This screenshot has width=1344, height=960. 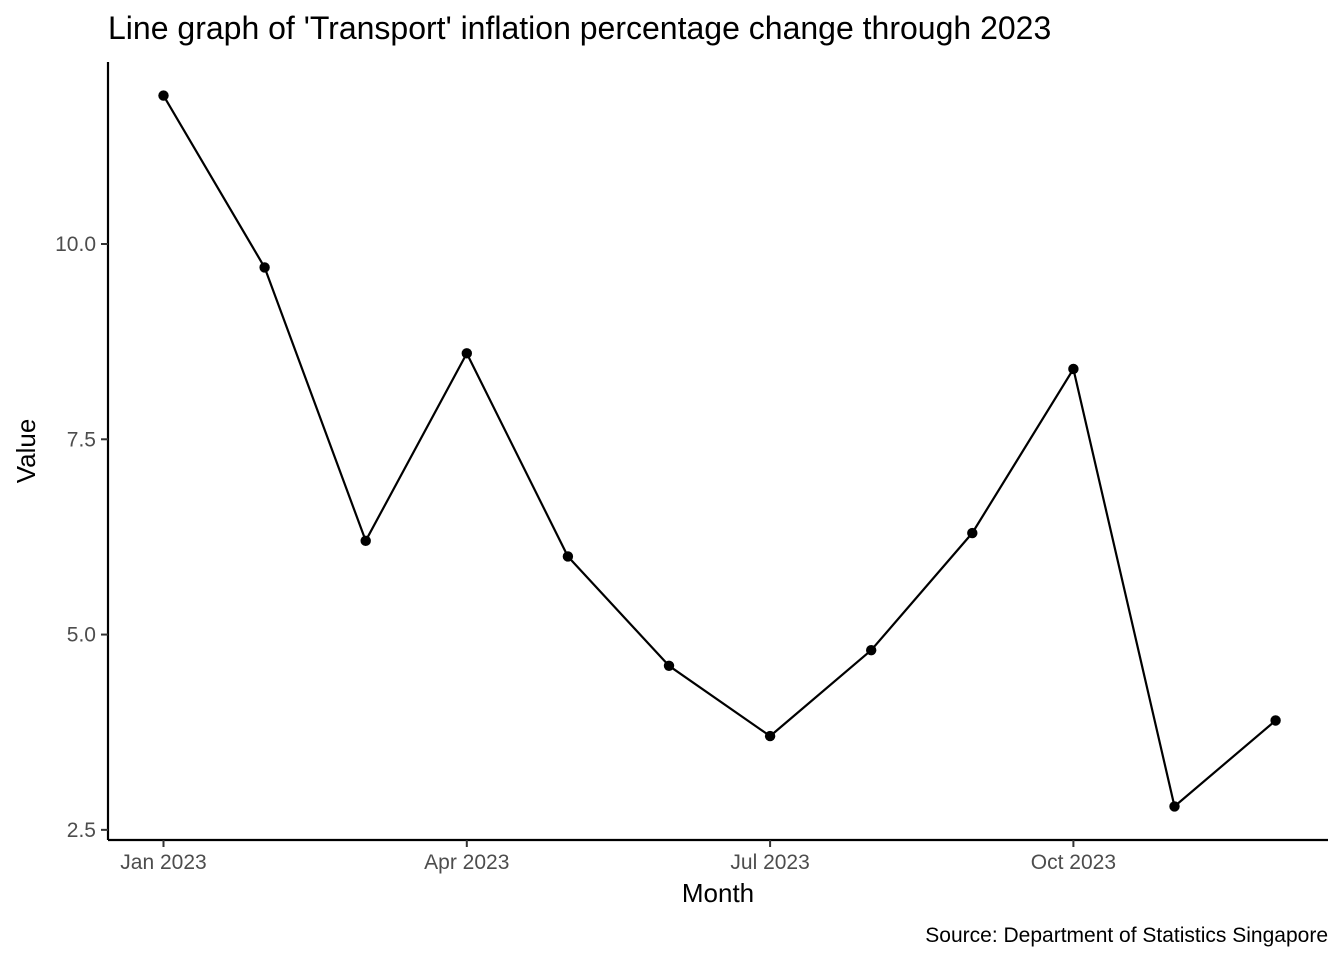 What do you see at coordinates (718, 893) in the screenshot?
I see `x-axis-title: Month` at bounding box center [718, 893].